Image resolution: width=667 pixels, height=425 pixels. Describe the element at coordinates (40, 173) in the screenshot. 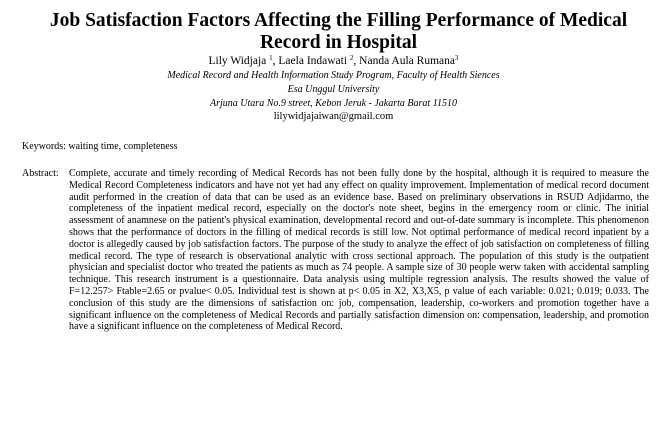

I see `abstract-label: Abstract:` at that location.